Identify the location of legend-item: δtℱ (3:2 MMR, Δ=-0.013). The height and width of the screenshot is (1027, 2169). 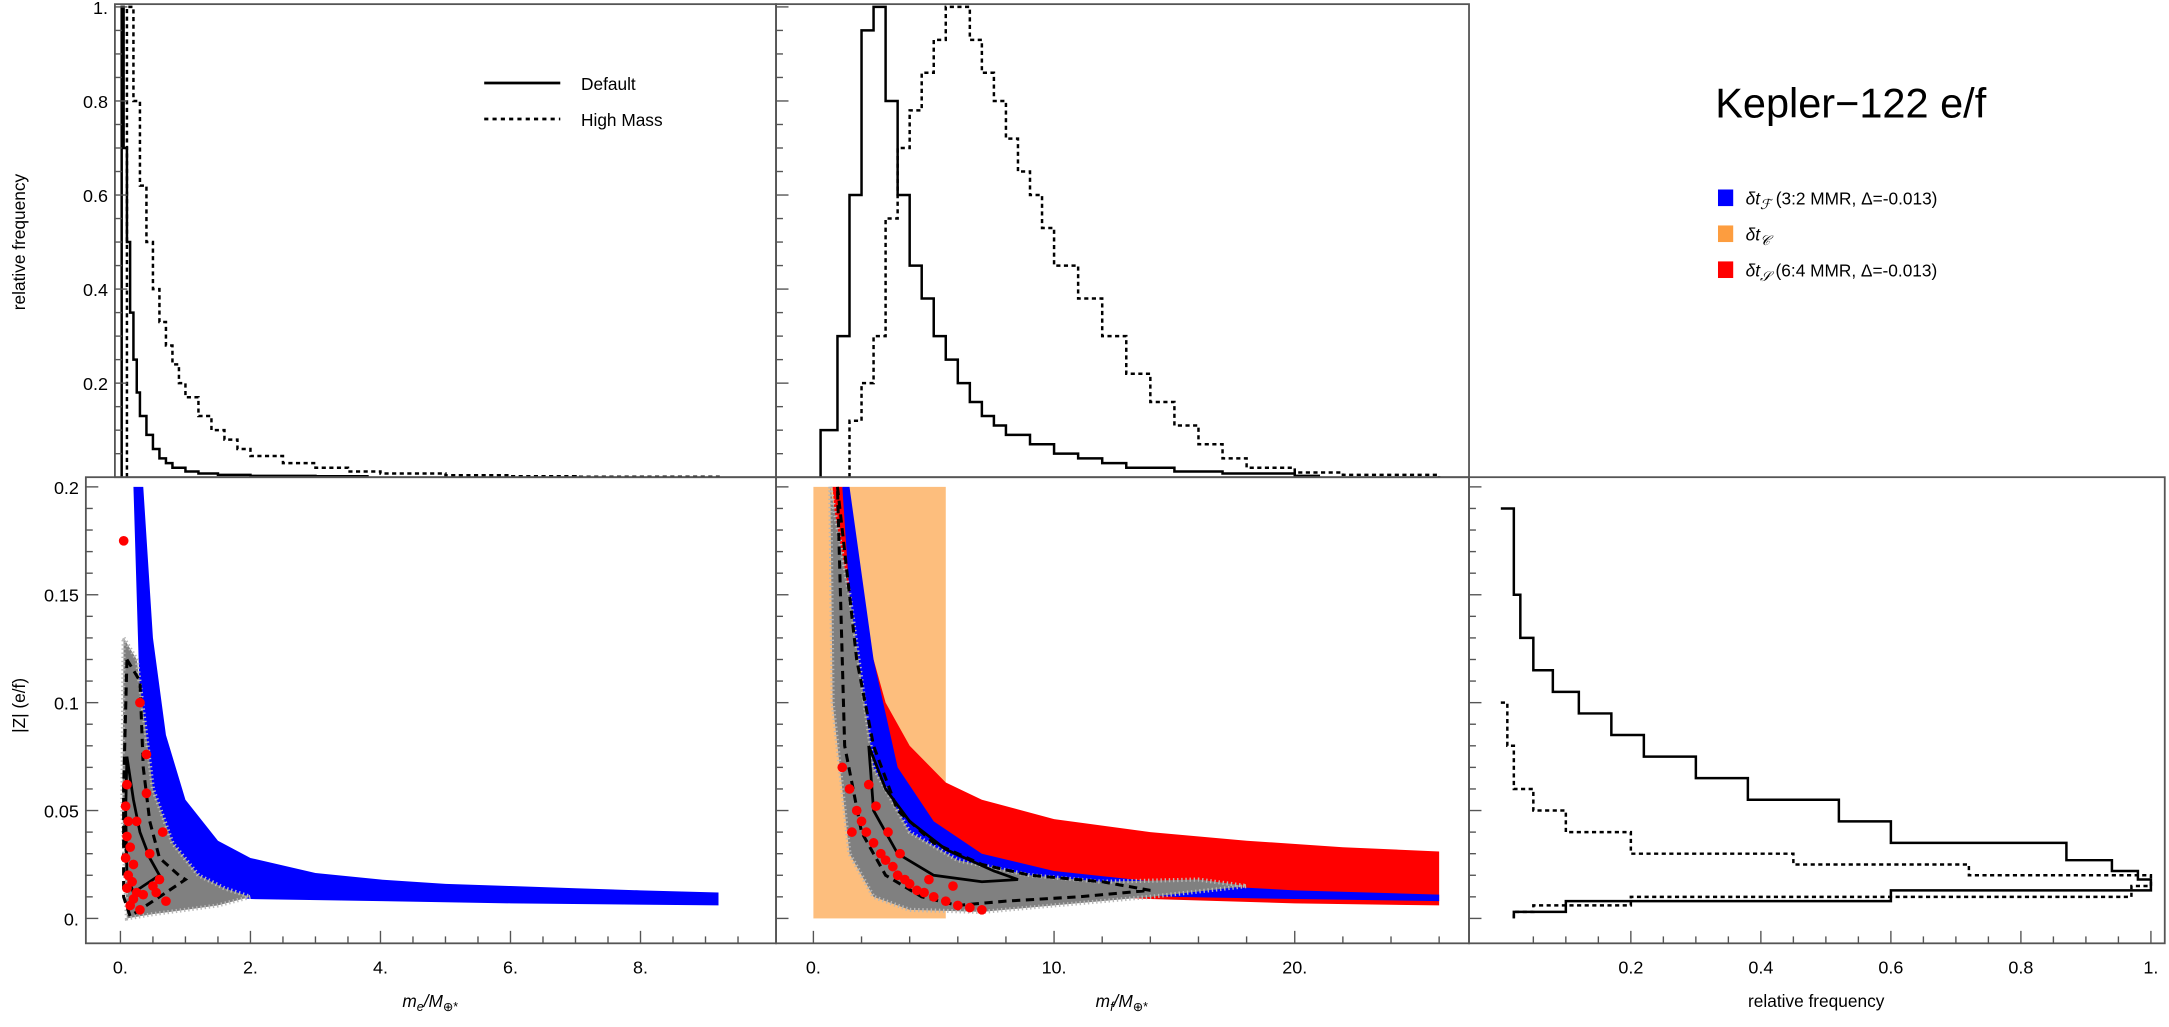
(1842, 200).